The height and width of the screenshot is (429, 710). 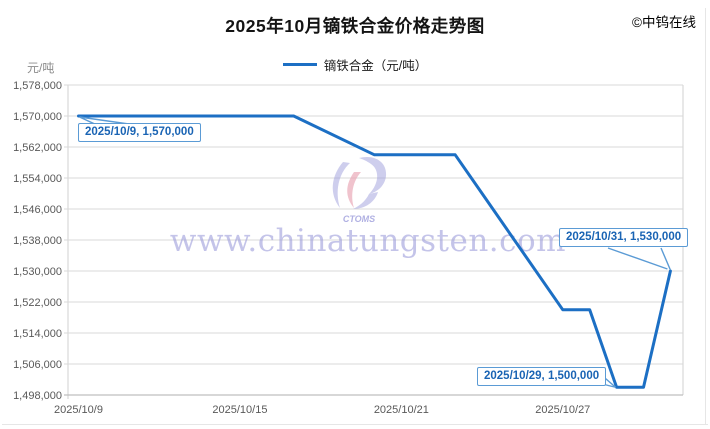 What do you see at coordinates (299, 64) in the screenshot?
I see `legend-line-icon` at bounding box center [299, 64].